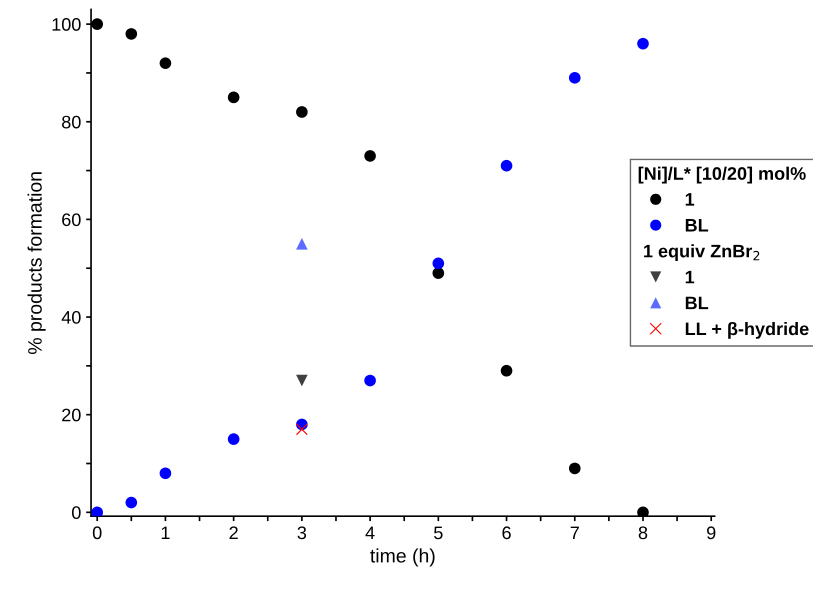  What do you see at coordinates (506, 533) in the screenshot?
I see `x-tick-label: 6` at bounding box center [506, 533].